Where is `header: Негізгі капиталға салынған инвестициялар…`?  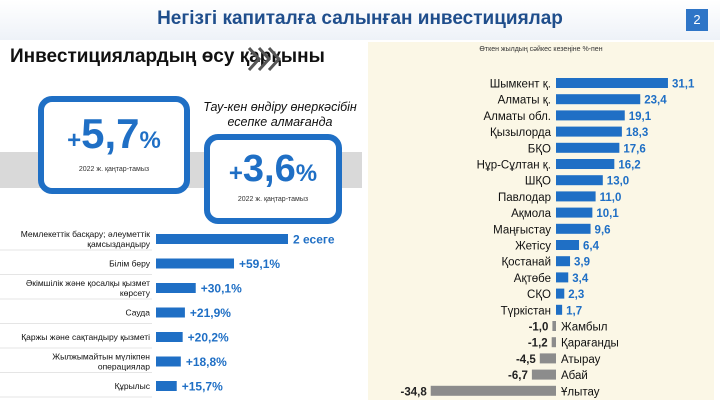 header: Негізгі капиталға салынған инвестициялар… is located at coordinates (360, 20).